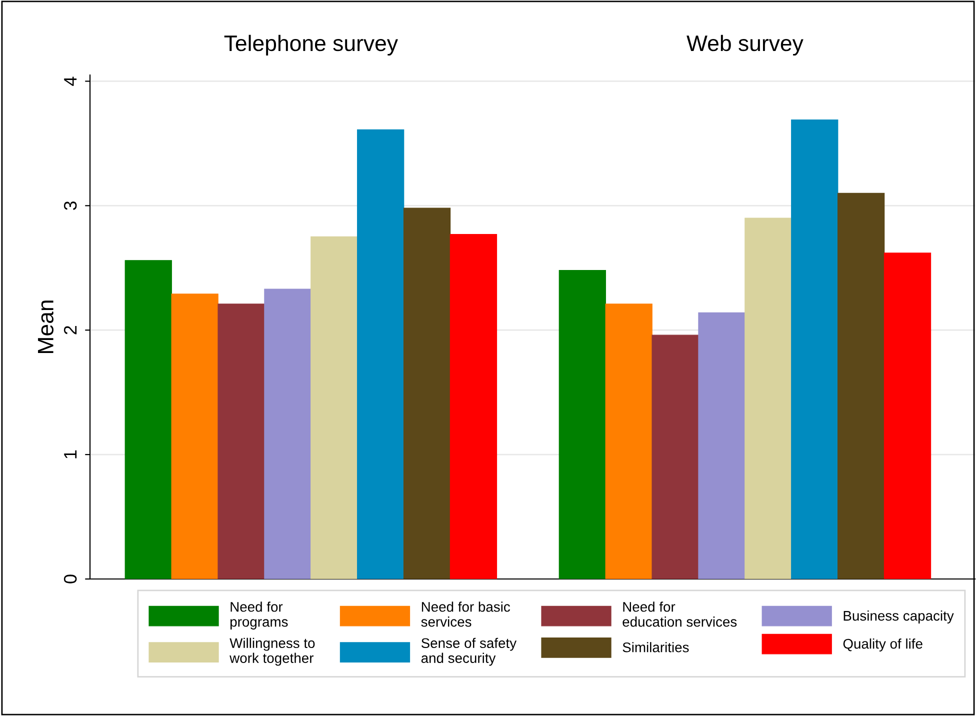 Image resolution: width=976 pixels, height=716 pixels. Describe the element at coordinates (70, 579) in the screenshot. I see `y-tick-label: 0` at that location.